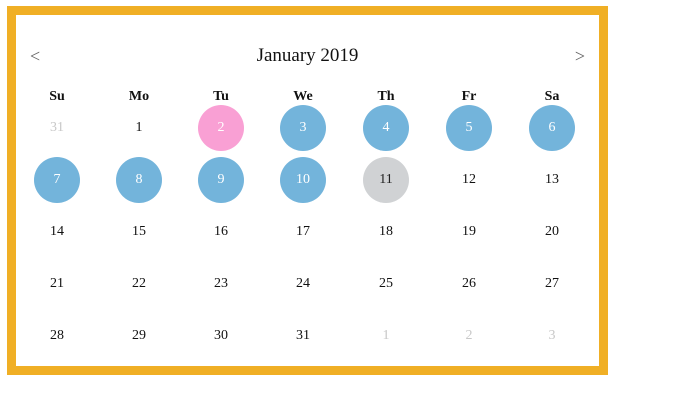 The height and width of the screenshot is (403, 687). I want to click on day-cell: 11, so click(386, 180).